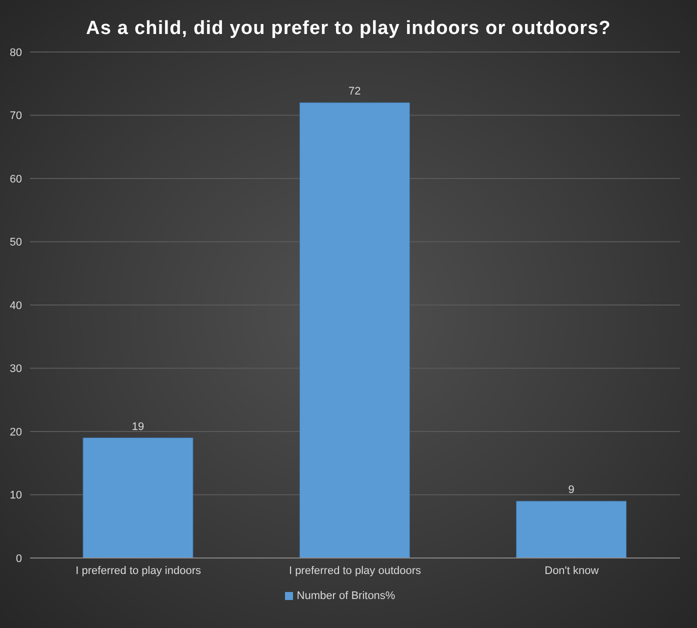  Describe the element at coordinates (354, 92) in the screenshot. I see `data-label: 72` at that location.